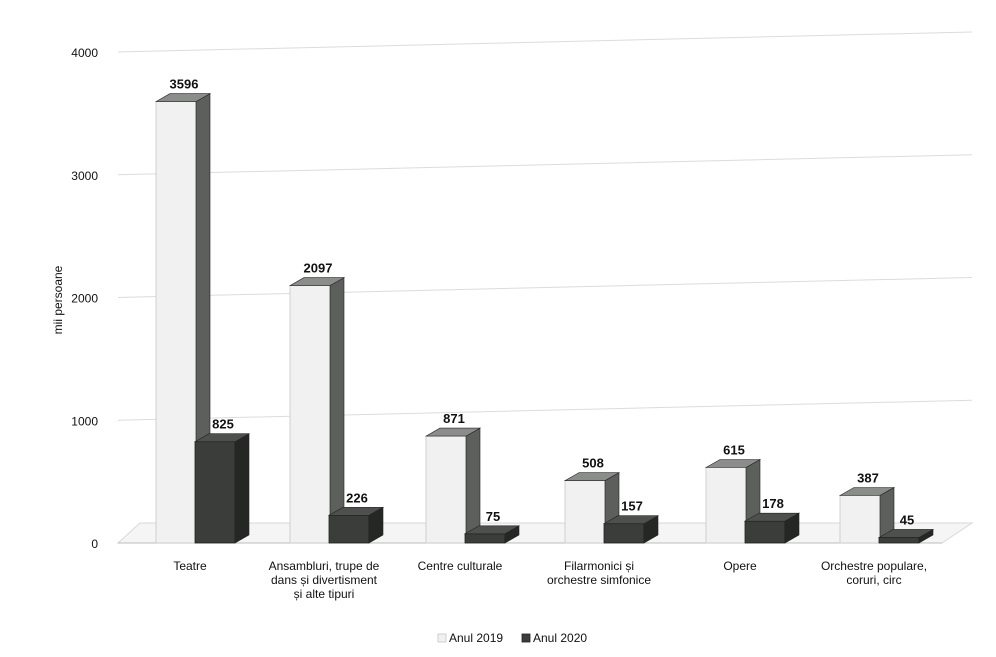 This screenshot has width=996, height=657. I want to click on y-tick-label: 2000, so click(84, 299).